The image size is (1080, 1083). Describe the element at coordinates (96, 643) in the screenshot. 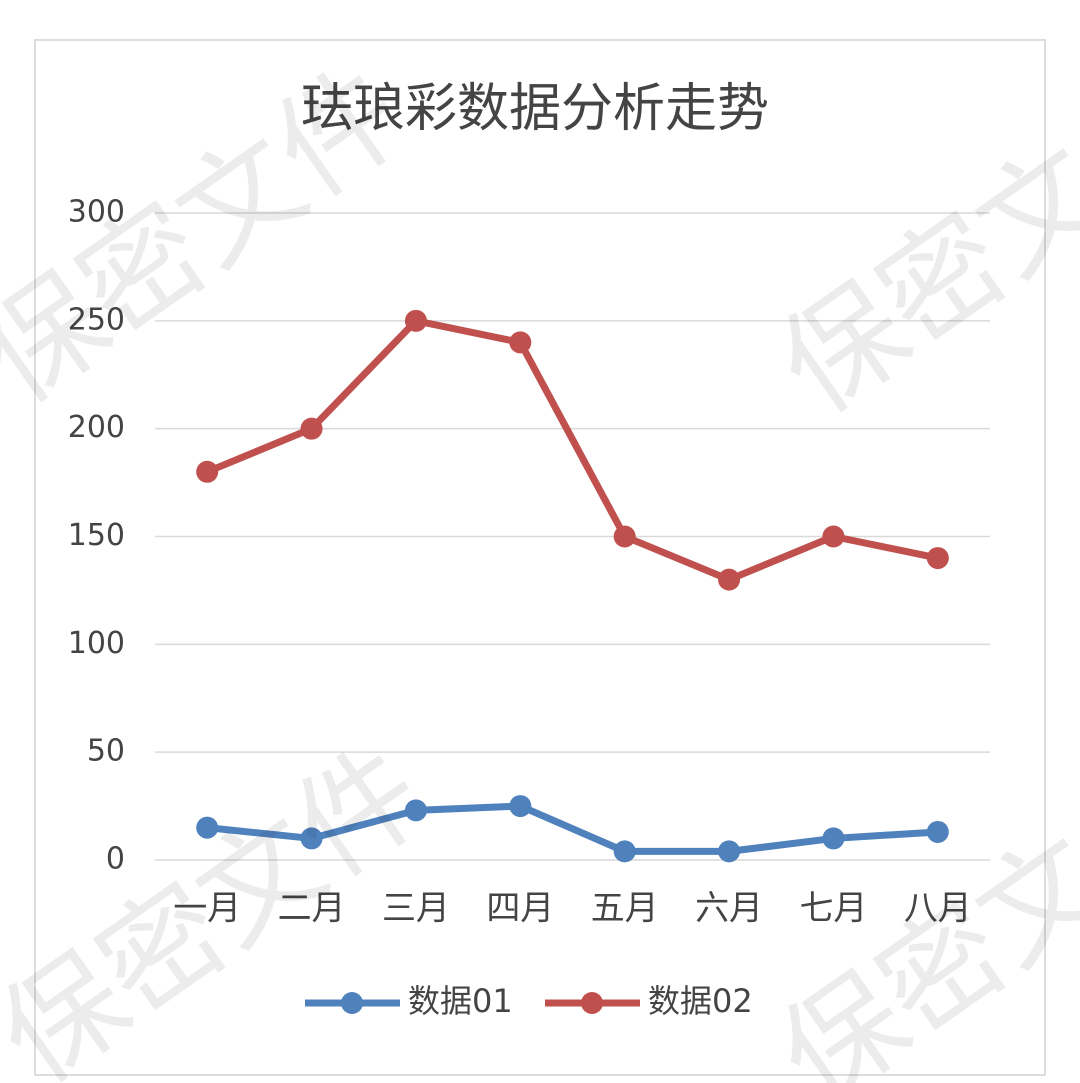

I see `y-tick-label: 100` at that location.